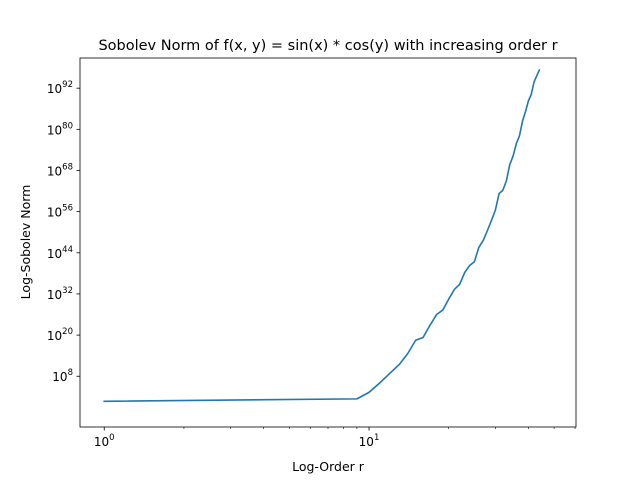  I want to click on x-axis: 100 101, so click(335, 438).